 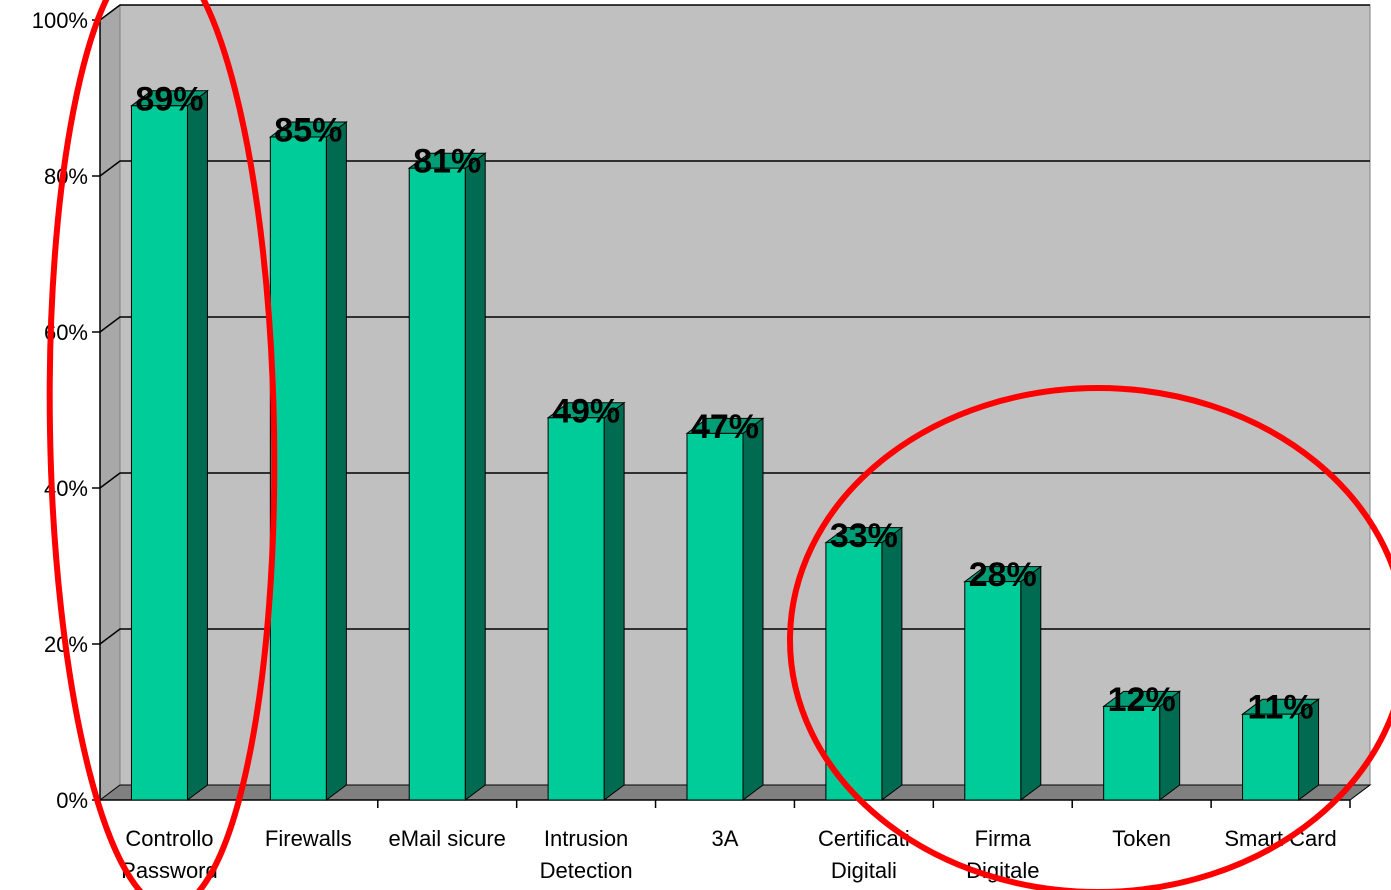 I want to click on data-label: 47%, so click(x=725, y=427).